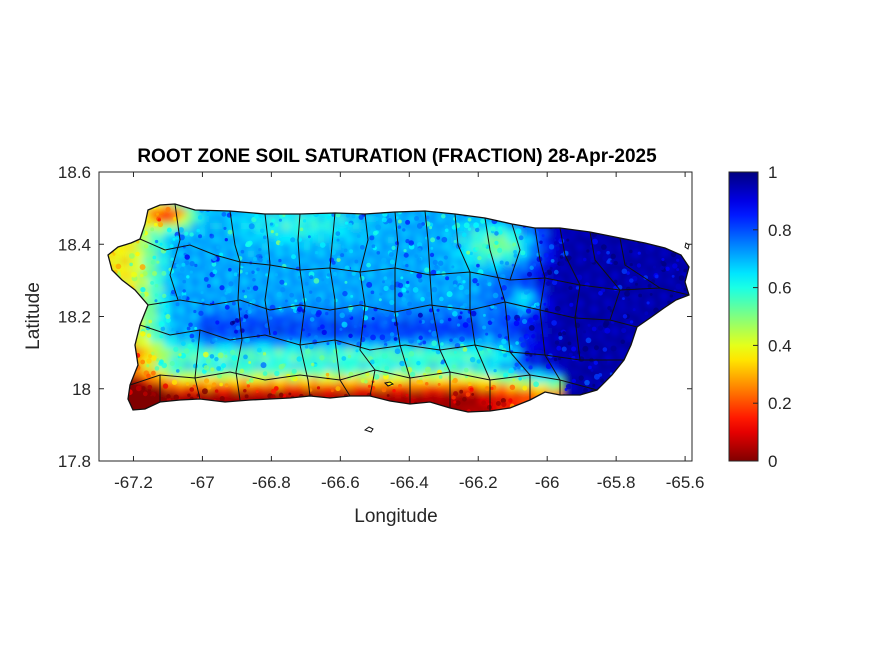 Image resolution: width=875 pixels, height=656 pixels. What do you see at coordinates (547, 482) in the screenshot?
I see `x-tick-label: -66` at bounding box center [547, 482].